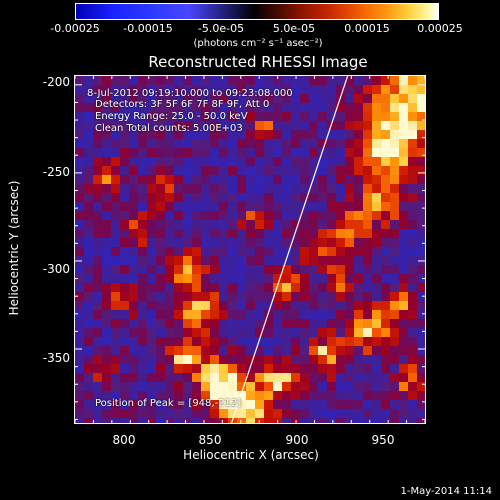  I want to click on y-tick-label: -300, so click(56, 269).